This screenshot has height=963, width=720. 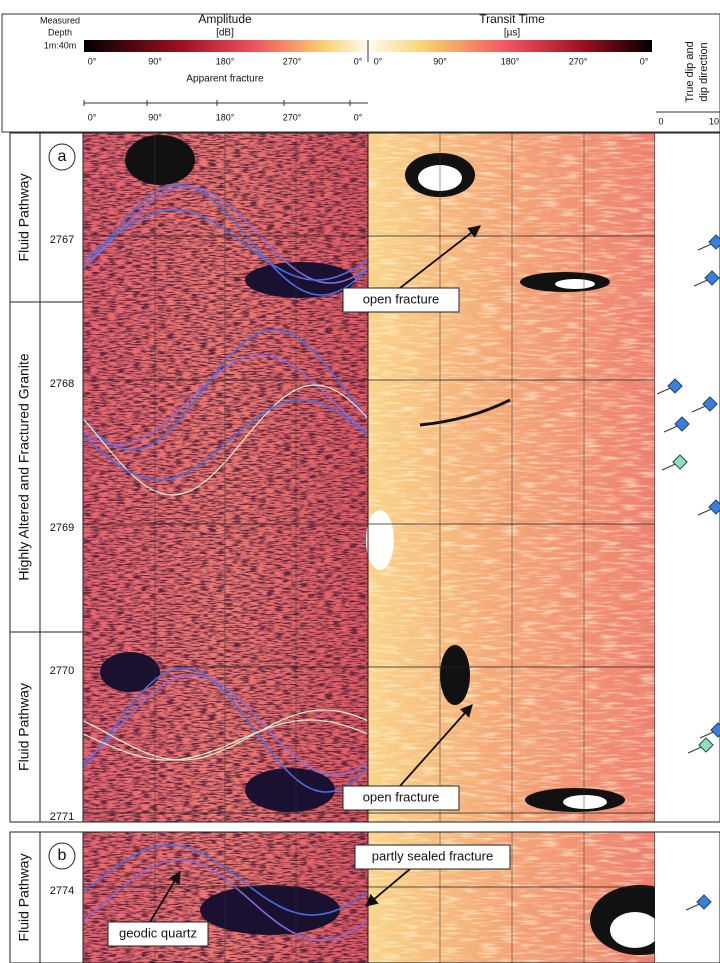 What do you see at coordinates (660, 121) in the screenshot?
I see `dip-tick-label: 0` at bounding box center [660, 121].